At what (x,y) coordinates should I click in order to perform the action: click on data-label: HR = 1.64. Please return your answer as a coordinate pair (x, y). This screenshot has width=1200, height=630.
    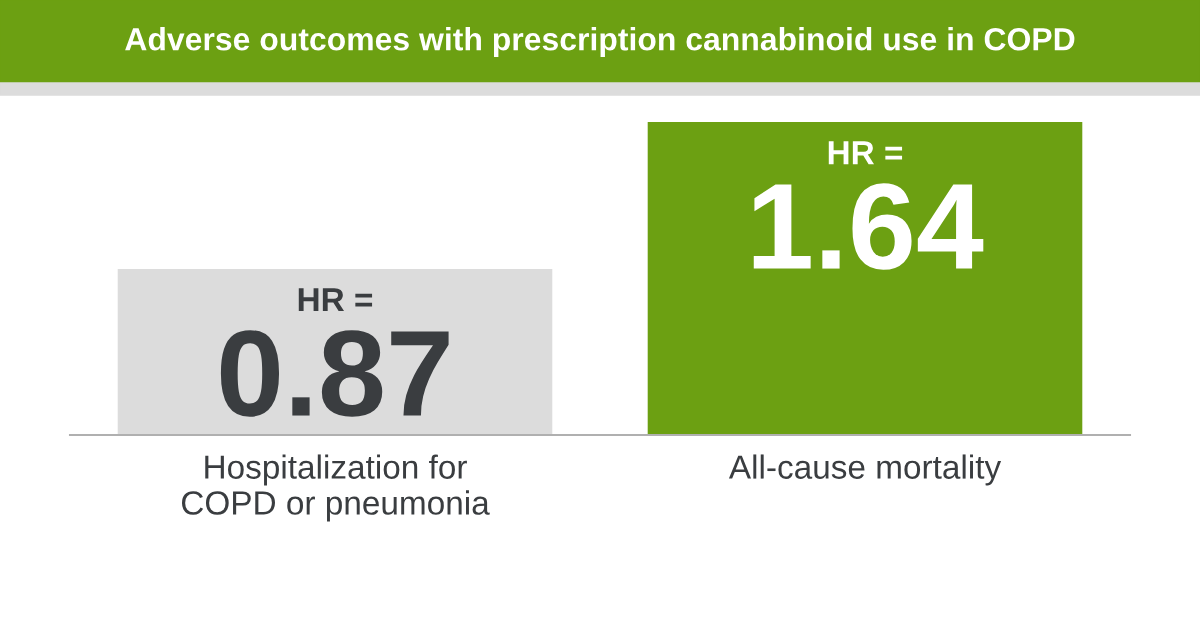
    Looking at the image, I should click on (868, 205).